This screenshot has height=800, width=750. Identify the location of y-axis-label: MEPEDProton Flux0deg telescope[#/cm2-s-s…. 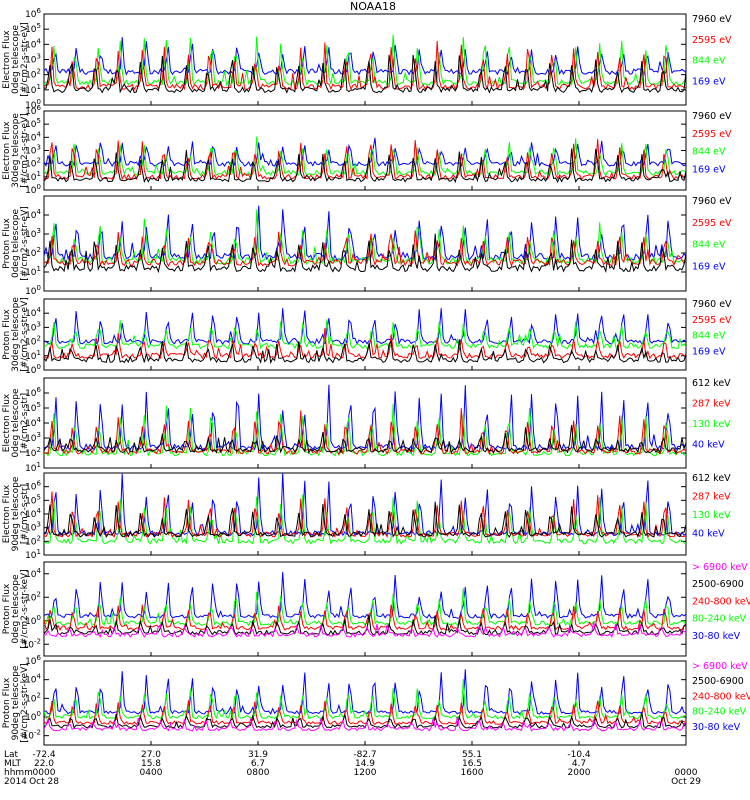
(15, 608).